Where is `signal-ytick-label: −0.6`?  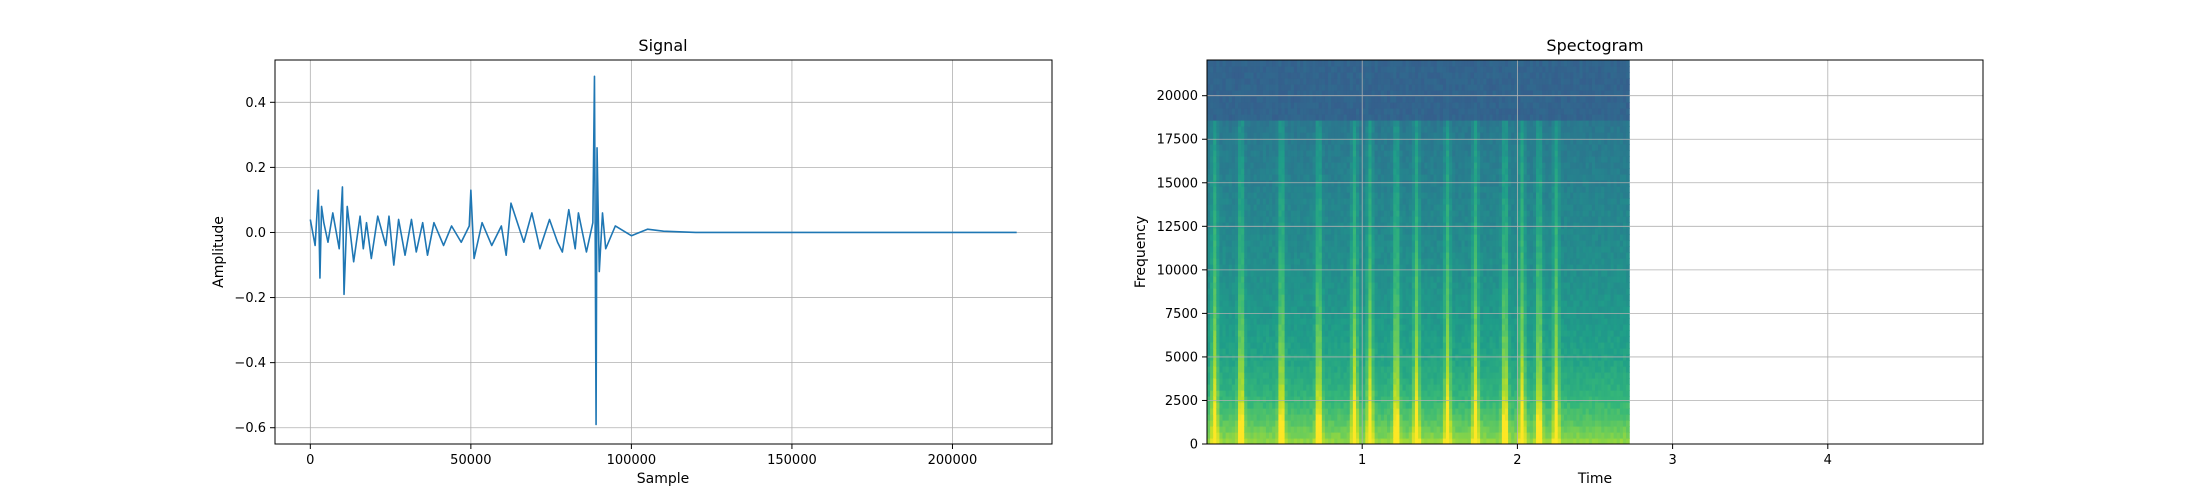
signal-ytick-label: −0.6 is located at coordinates (250, 428).